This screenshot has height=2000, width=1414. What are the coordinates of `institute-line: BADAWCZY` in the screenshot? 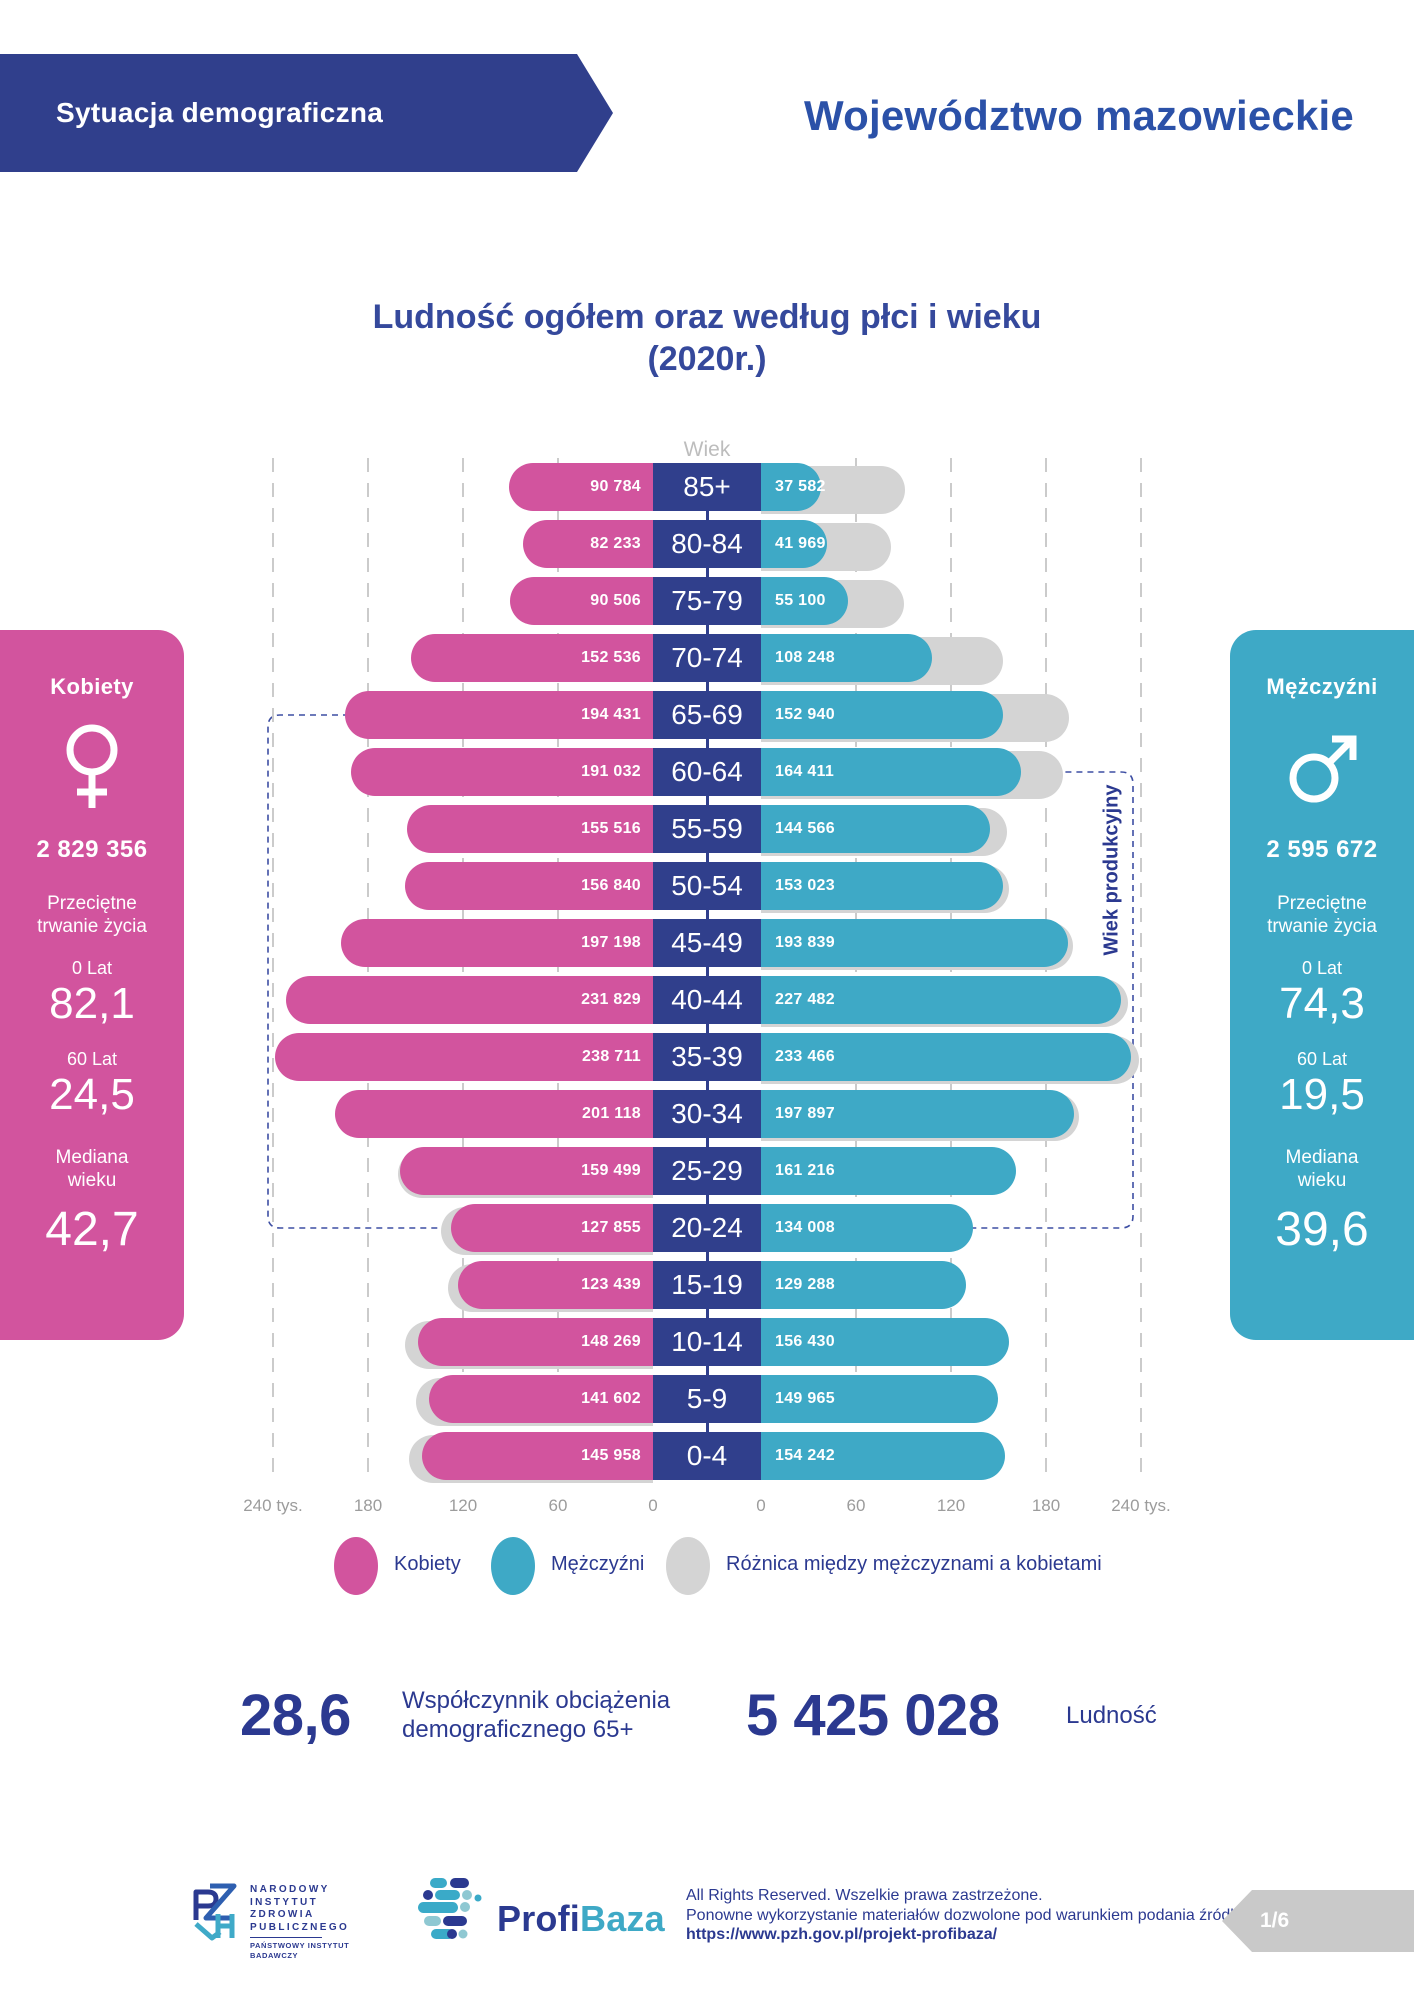 It's located at (274, 1955).